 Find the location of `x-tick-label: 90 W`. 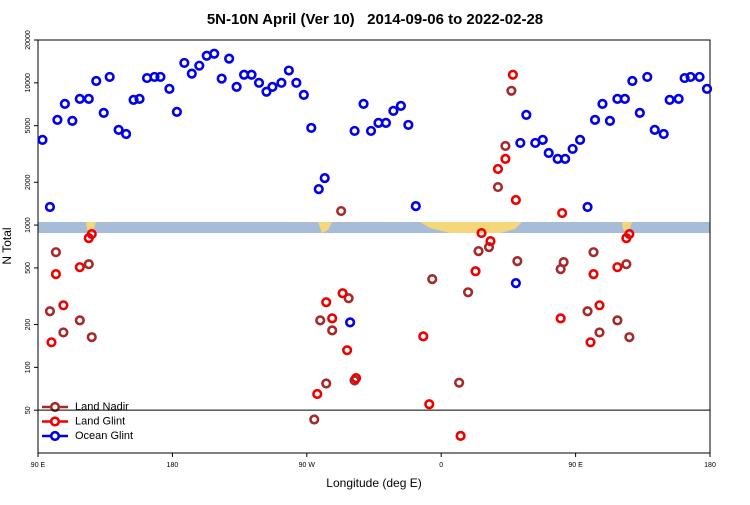

x-tick-label: 90 W is located at coordinates (307, 465).